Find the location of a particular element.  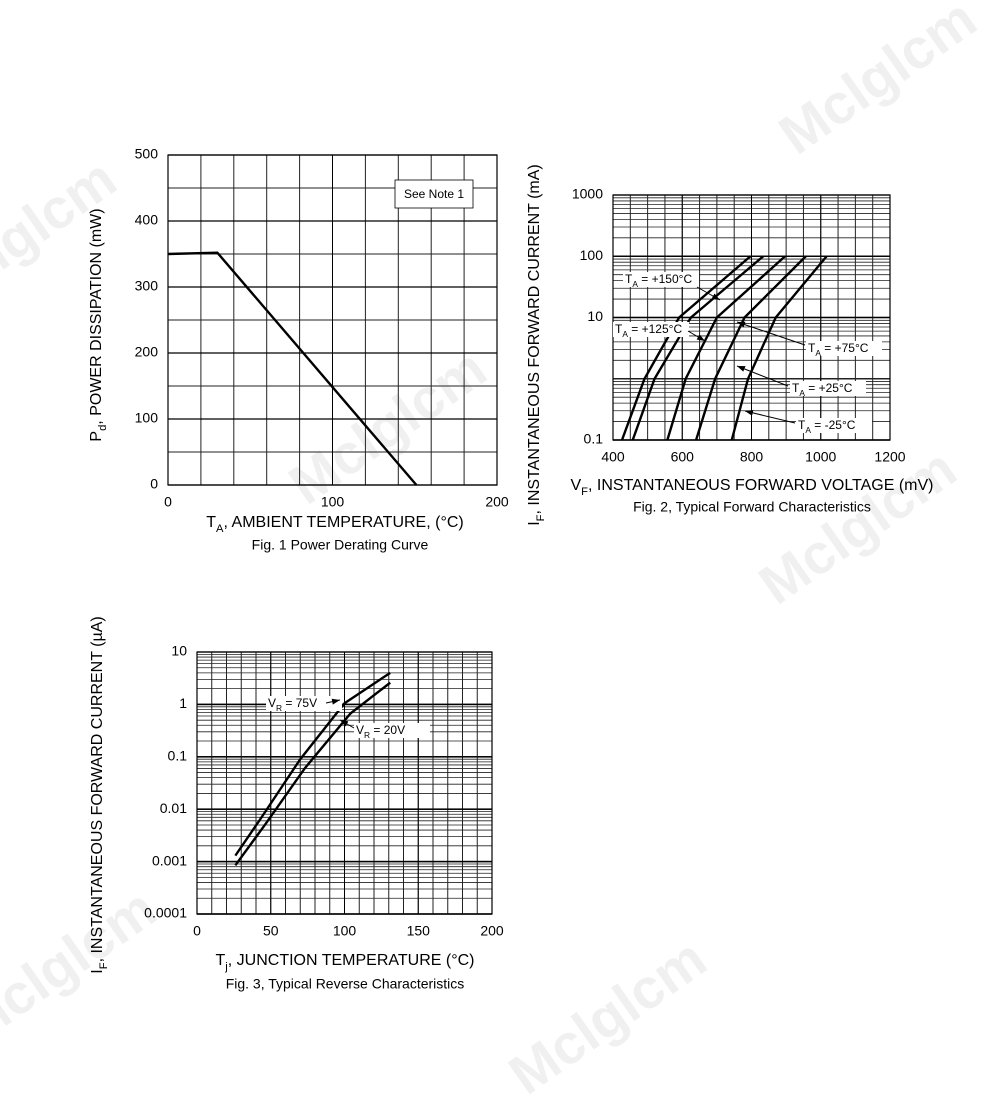

y-axis-label: Pd, POWER DISSIPATION (mW) is located at coordinates (98, 324).